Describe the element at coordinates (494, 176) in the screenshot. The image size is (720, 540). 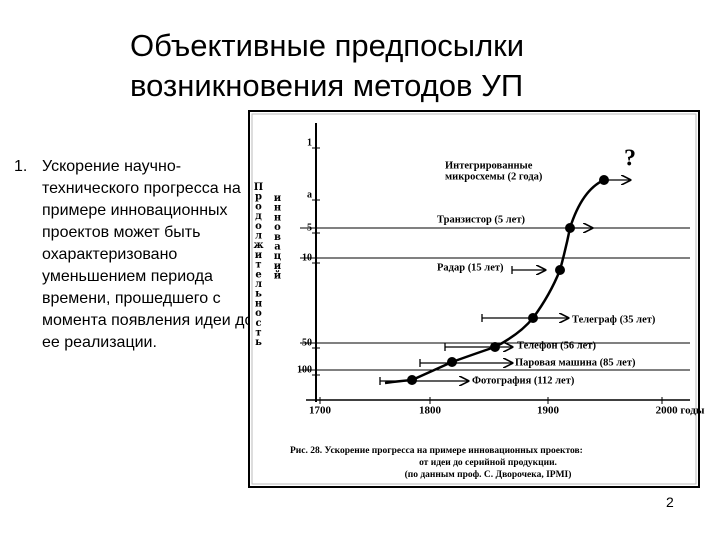
I see `innovation-label: микросхемы (2 года)` at that location.